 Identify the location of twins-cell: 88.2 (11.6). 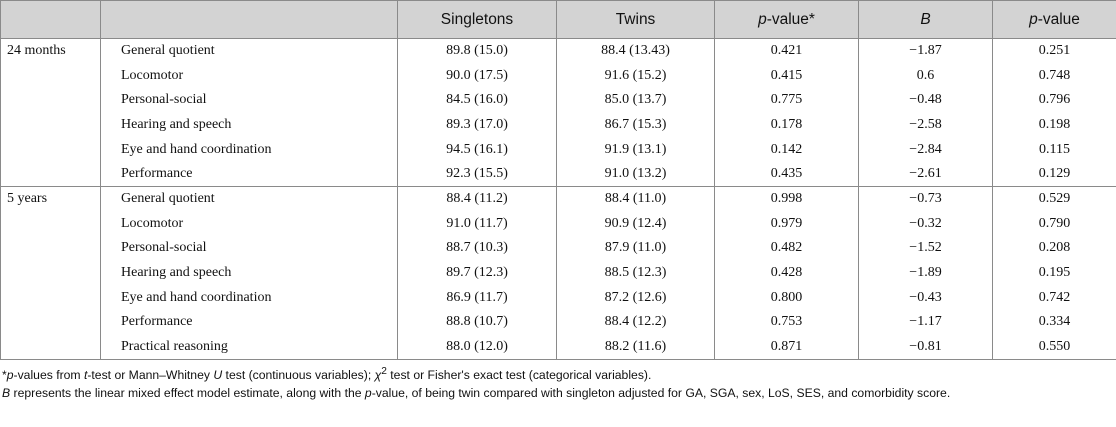
(635, 347).